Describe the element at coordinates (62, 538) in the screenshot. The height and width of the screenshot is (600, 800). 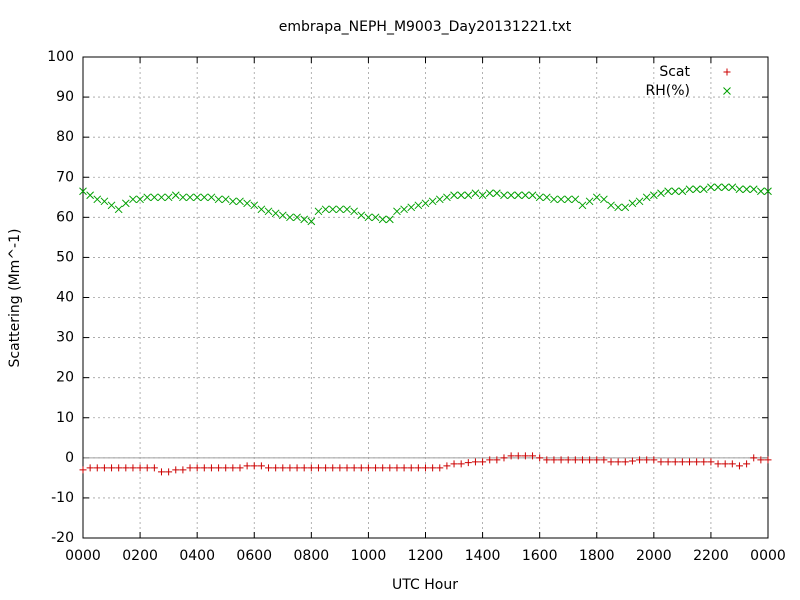
I see `y-tick-label: -20` at that location.